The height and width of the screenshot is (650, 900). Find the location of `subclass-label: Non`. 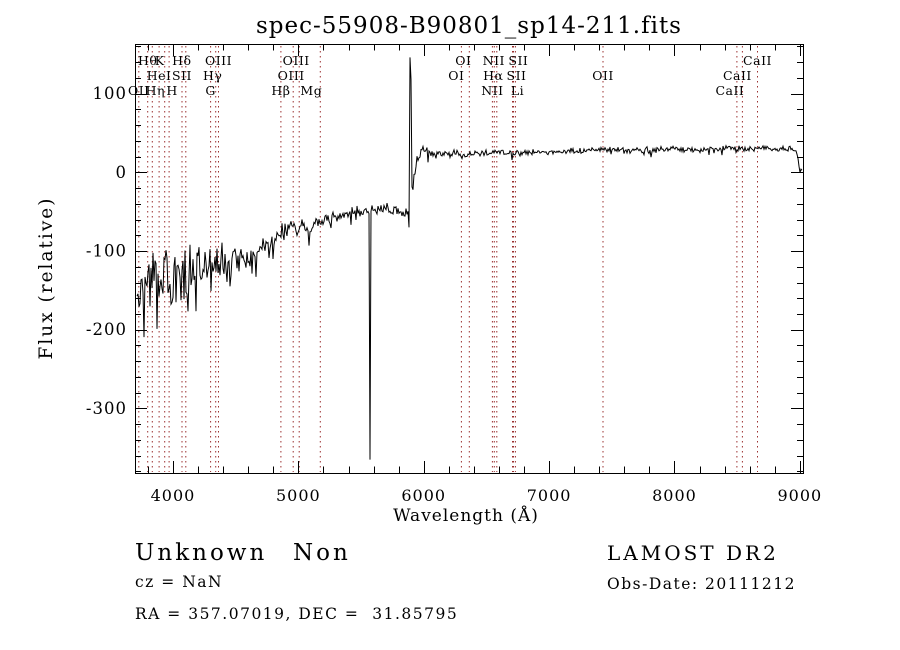

subclass-label: Non is located at coordinates (322, 553).